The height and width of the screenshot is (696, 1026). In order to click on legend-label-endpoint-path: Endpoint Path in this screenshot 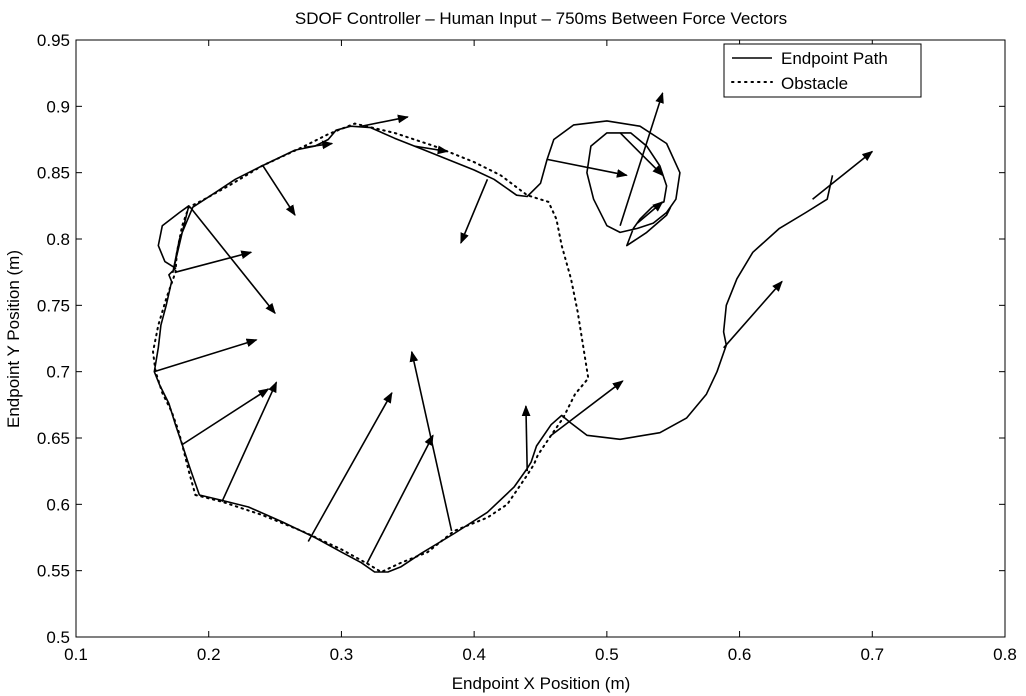, I will do `click(834, 58)`.